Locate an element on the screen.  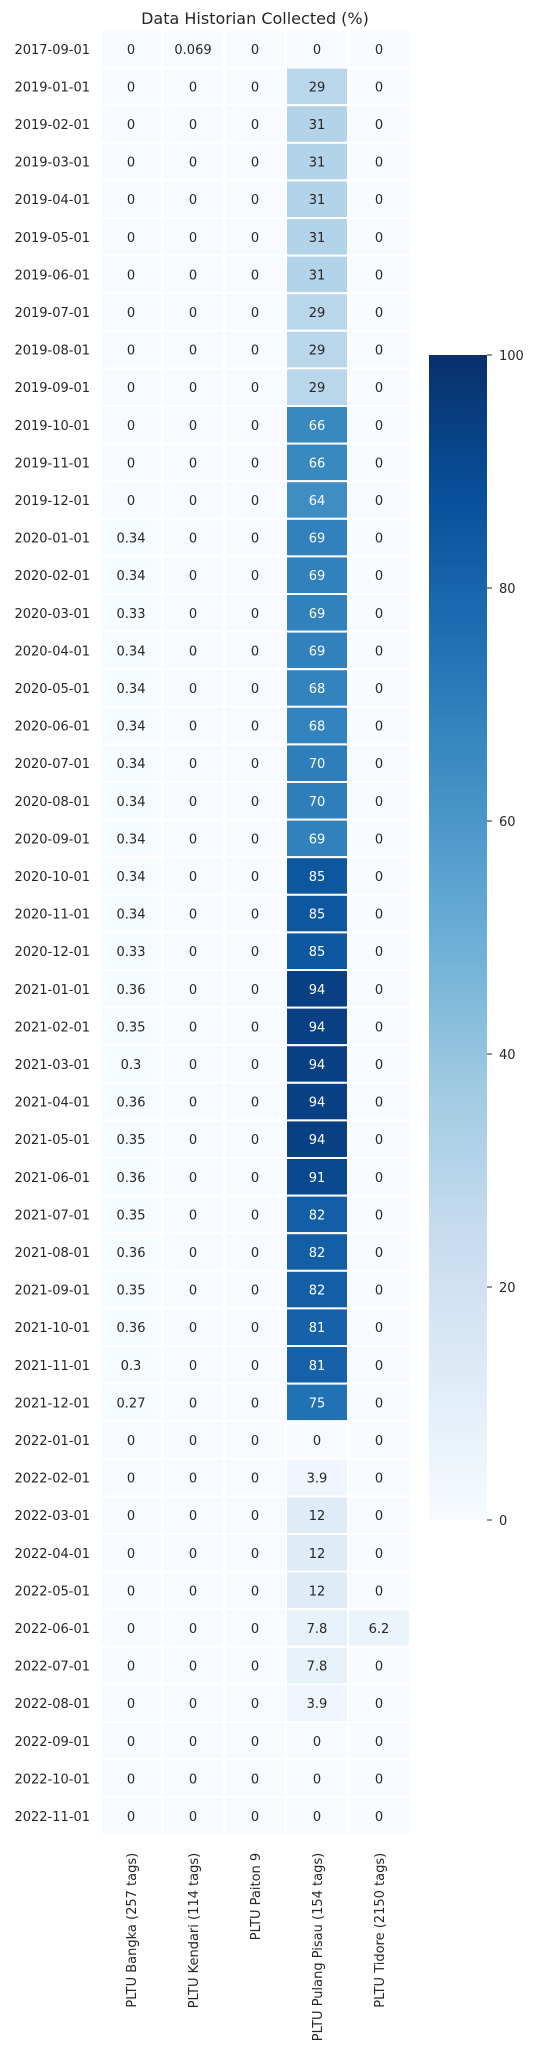
cell-value-label: 12 is located at coordinates (317, 1554).